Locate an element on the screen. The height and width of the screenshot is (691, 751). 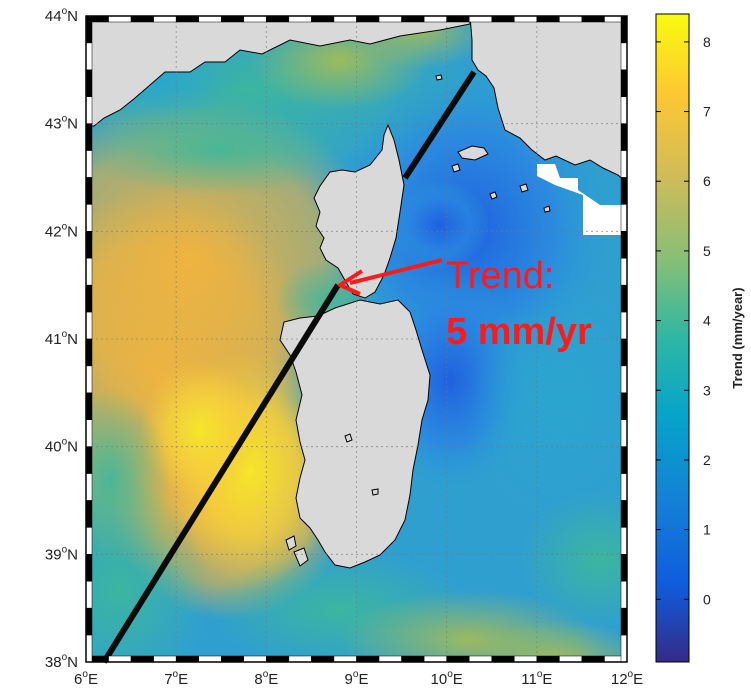
lat-label-deg: 38 is located at coordinates (53, 662).